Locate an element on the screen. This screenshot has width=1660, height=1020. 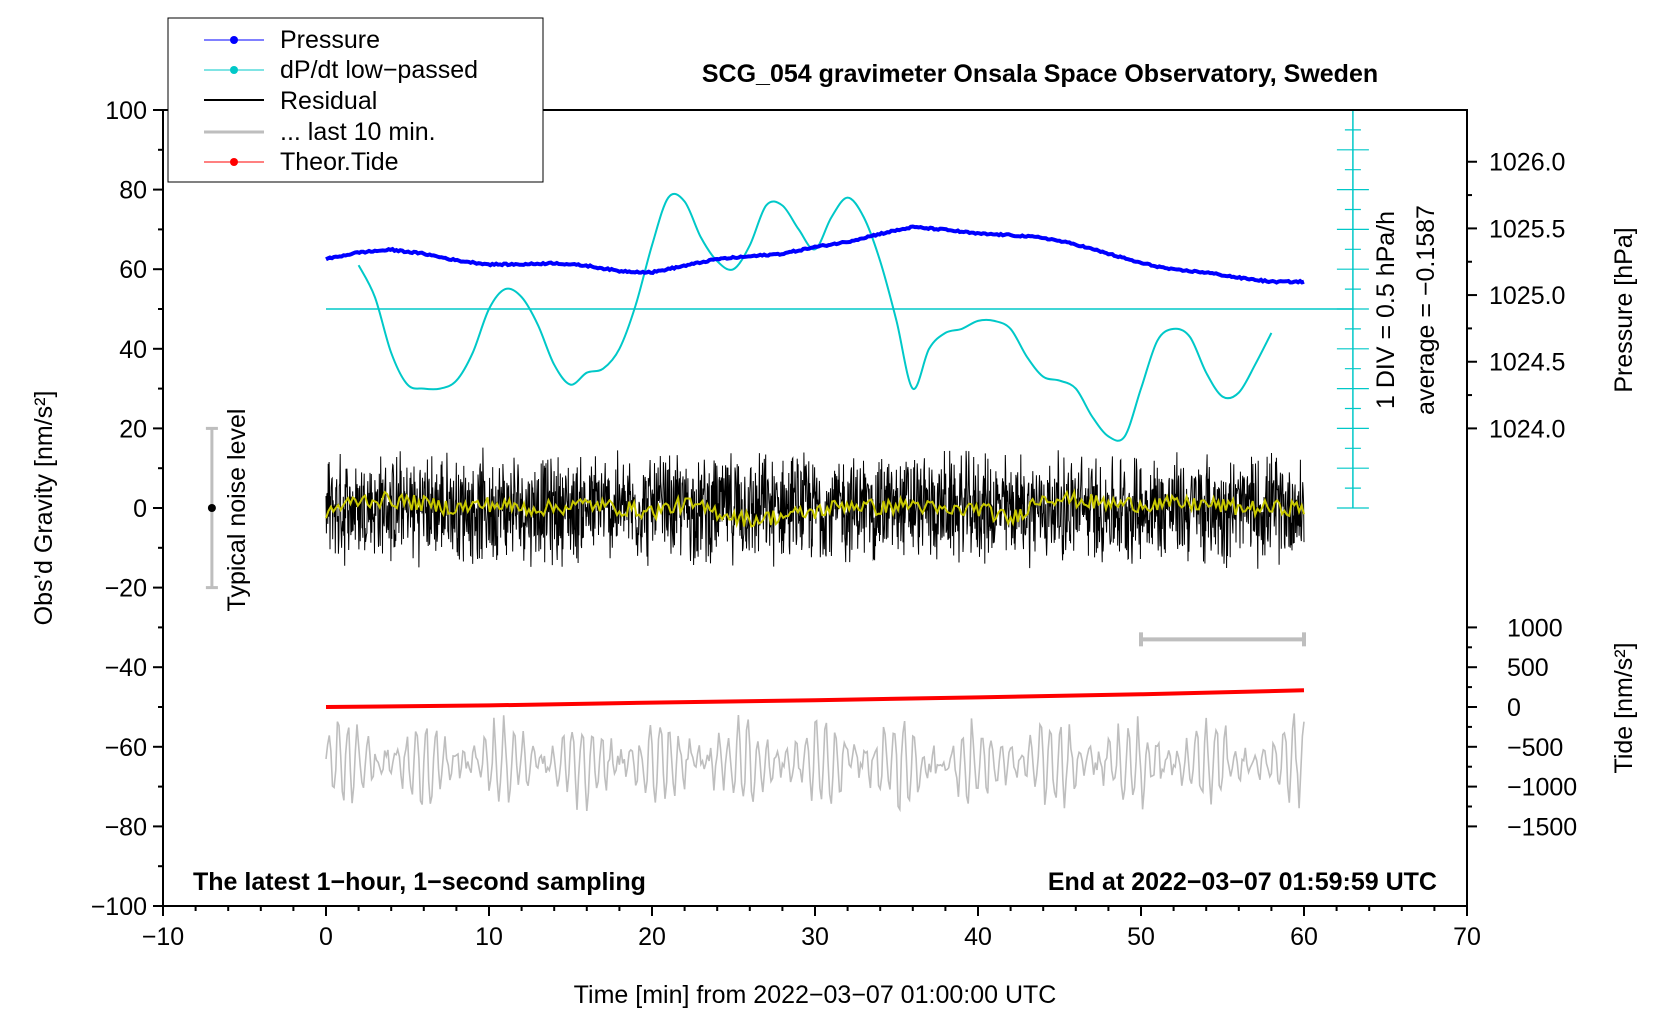
dpdt-scale-label-1: 1 DIV = 0.5 hPa/h is located at coordinates (1386, 310).